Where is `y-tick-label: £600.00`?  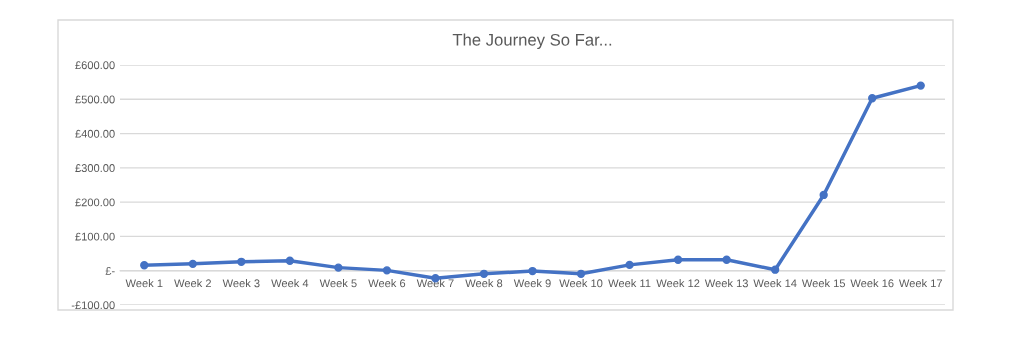
y-tick-label: £600.00 is located at coordinates (95, 65).